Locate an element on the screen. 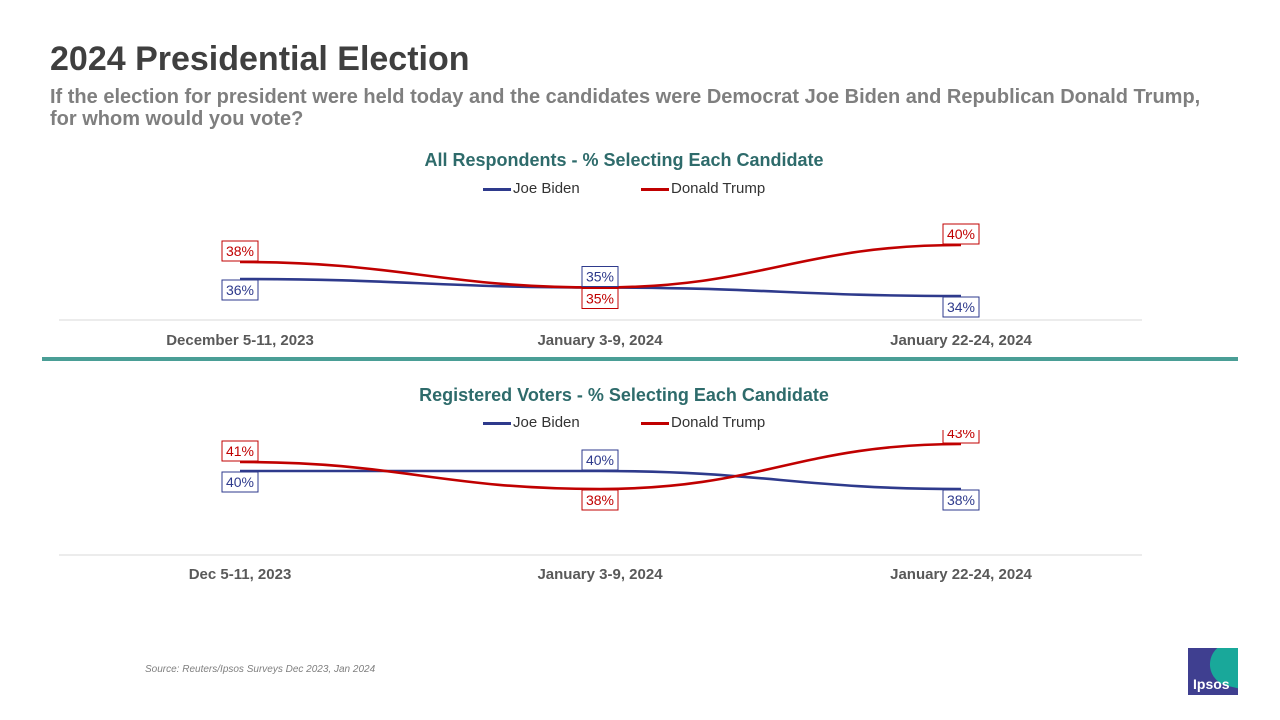 The height and width of the screenshot is (720, 1280). svg-text: 43% is located at coordinates (961, 435).